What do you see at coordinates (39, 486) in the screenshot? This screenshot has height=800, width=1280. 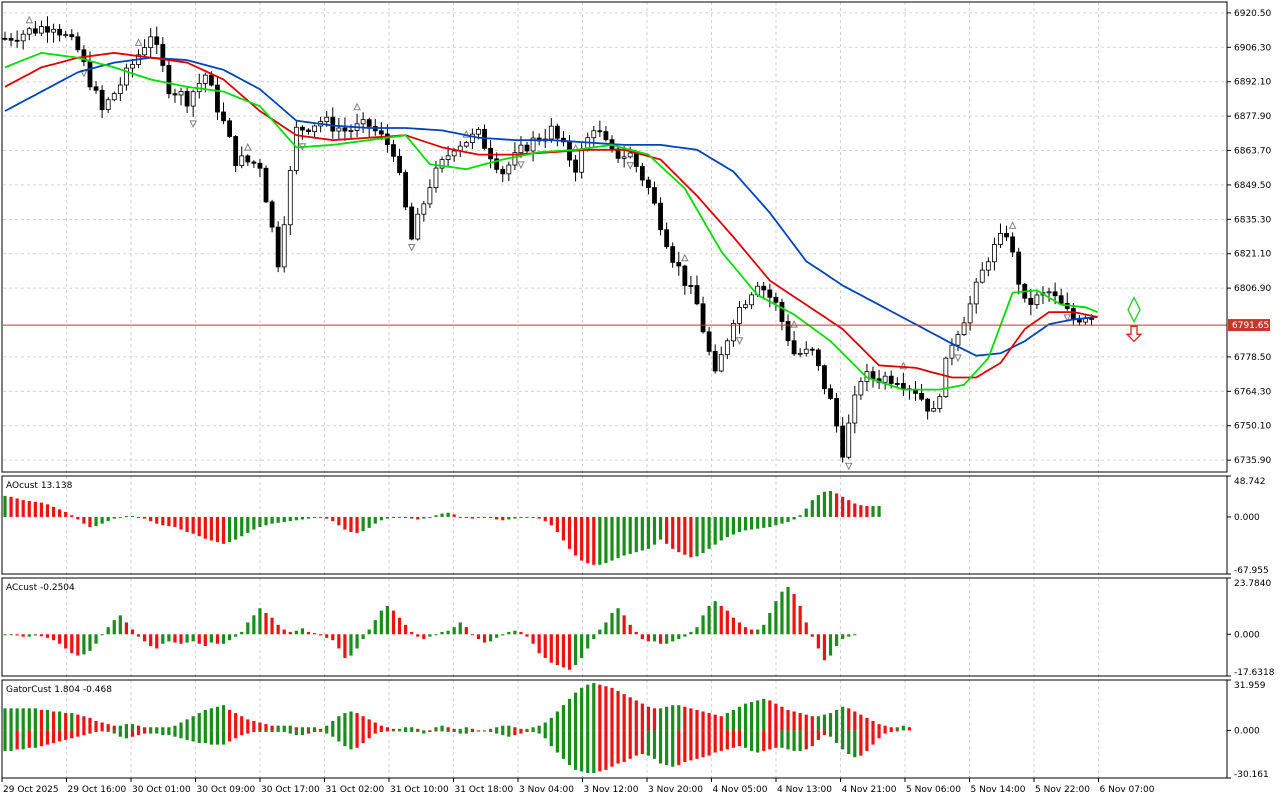 I see `ao-panel-label: AOcust 13.138` at bounding box center [39, 486].